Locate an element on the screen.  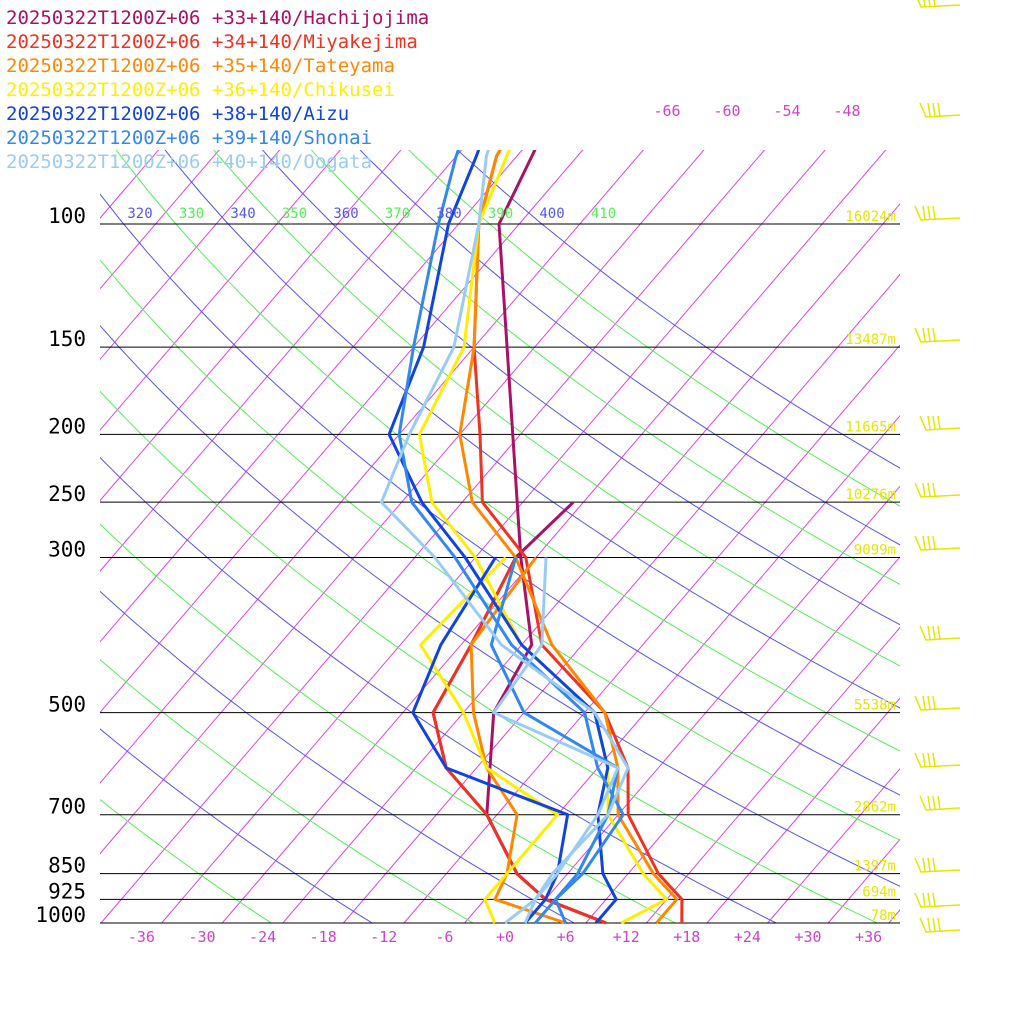
legend-entry: 20250322T1200Z+06 +33+140/Hachijojima is located at coordinates (217, 18).